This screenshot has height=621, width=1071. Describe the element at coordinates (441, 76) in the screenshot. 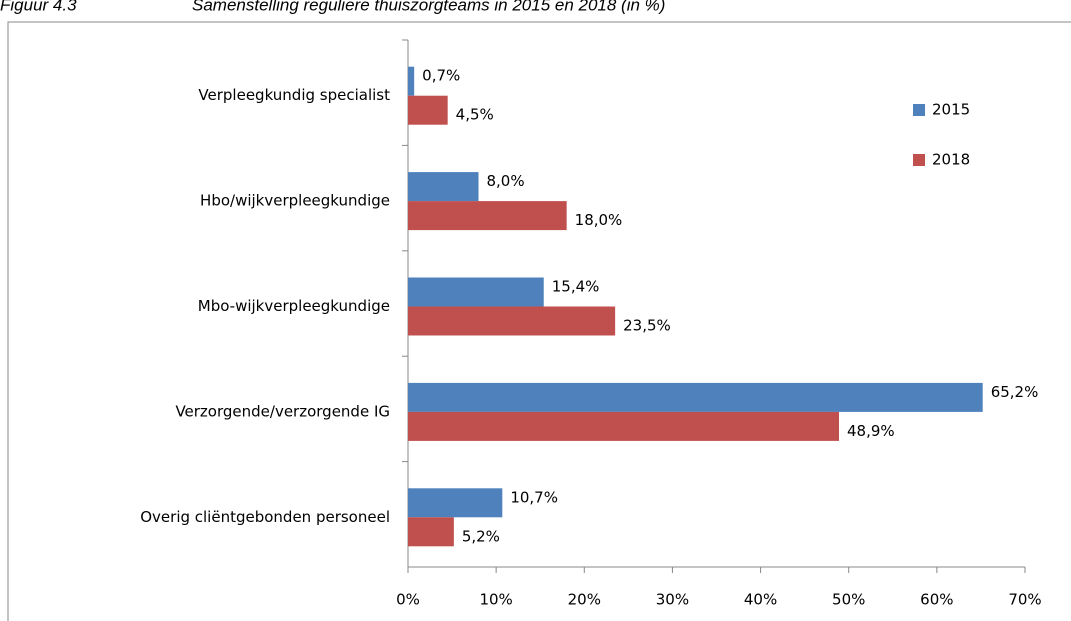

I see `value-label: 0,7%` at that location.